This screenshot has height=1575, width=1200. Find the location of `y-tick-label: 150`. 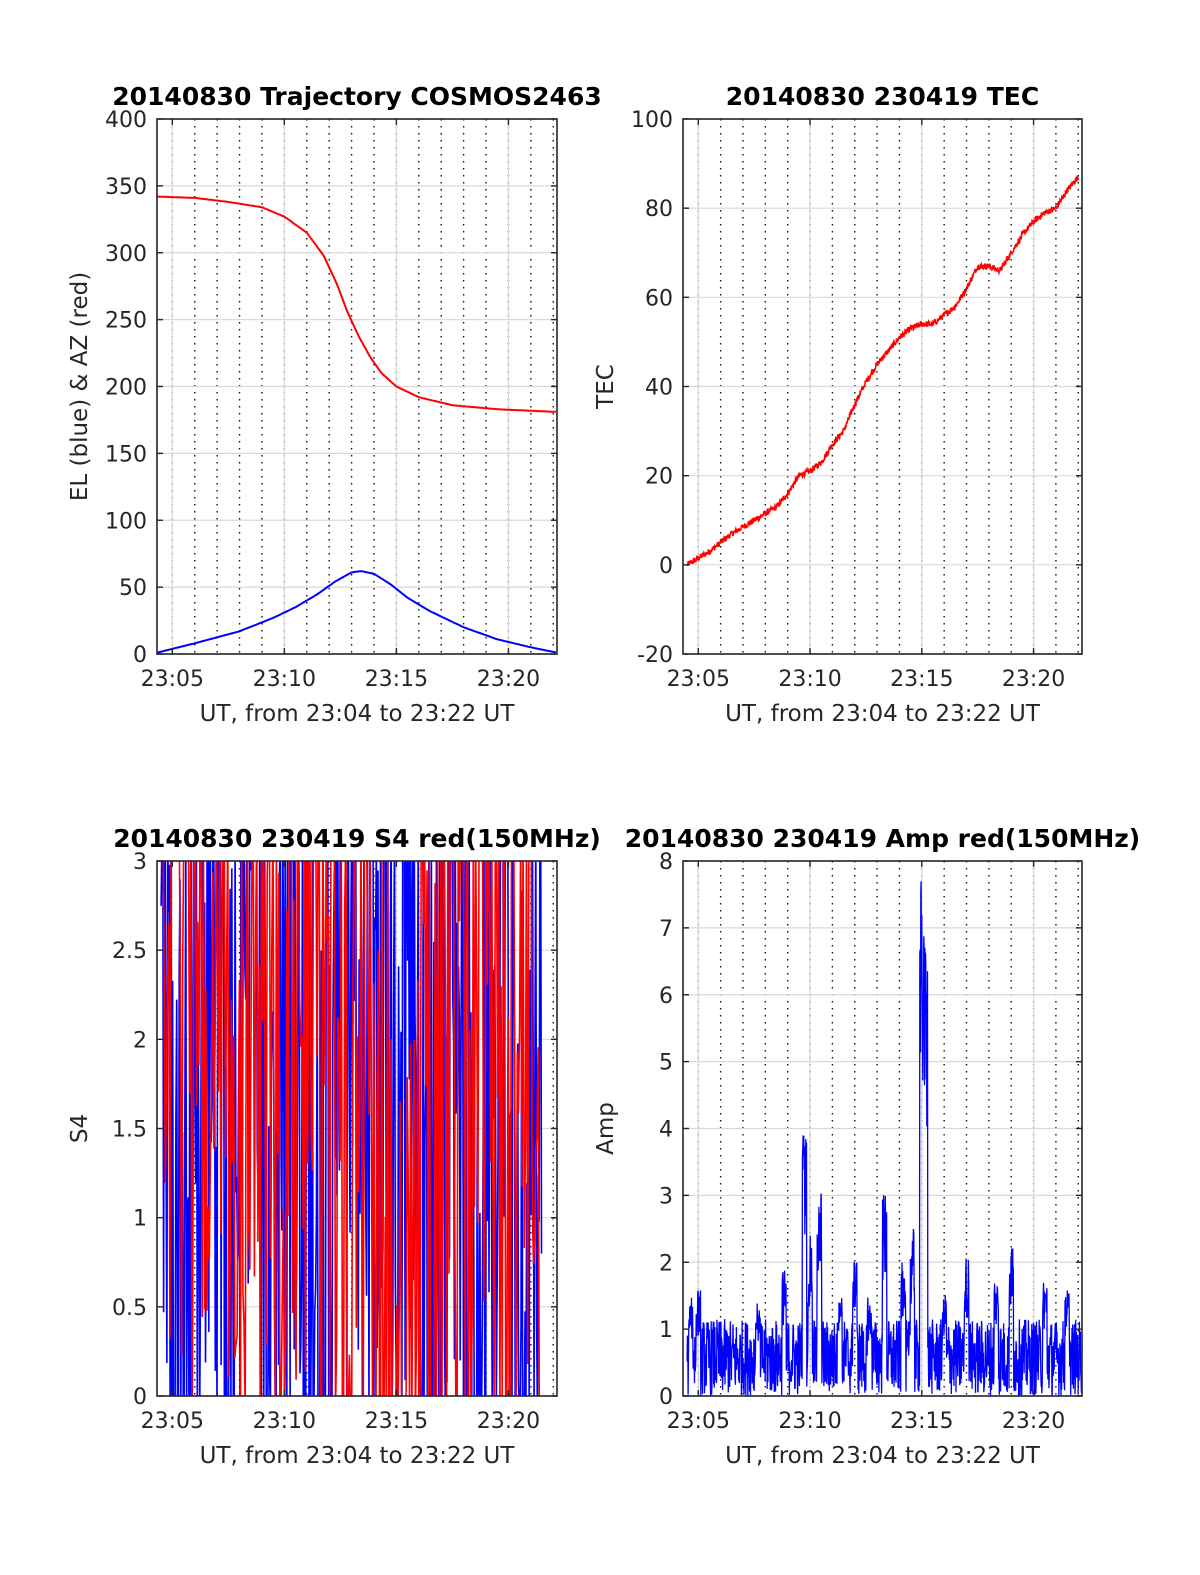

y-tick-label: 150 is located at coordinates (126, 454).